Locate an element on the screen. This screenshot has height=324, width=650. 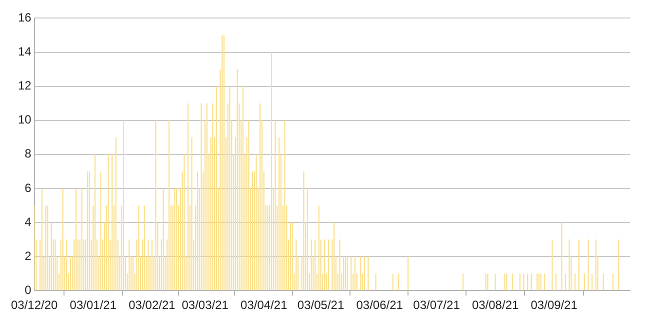
y-tick-label: 16 is located at coordinates (25, 17).